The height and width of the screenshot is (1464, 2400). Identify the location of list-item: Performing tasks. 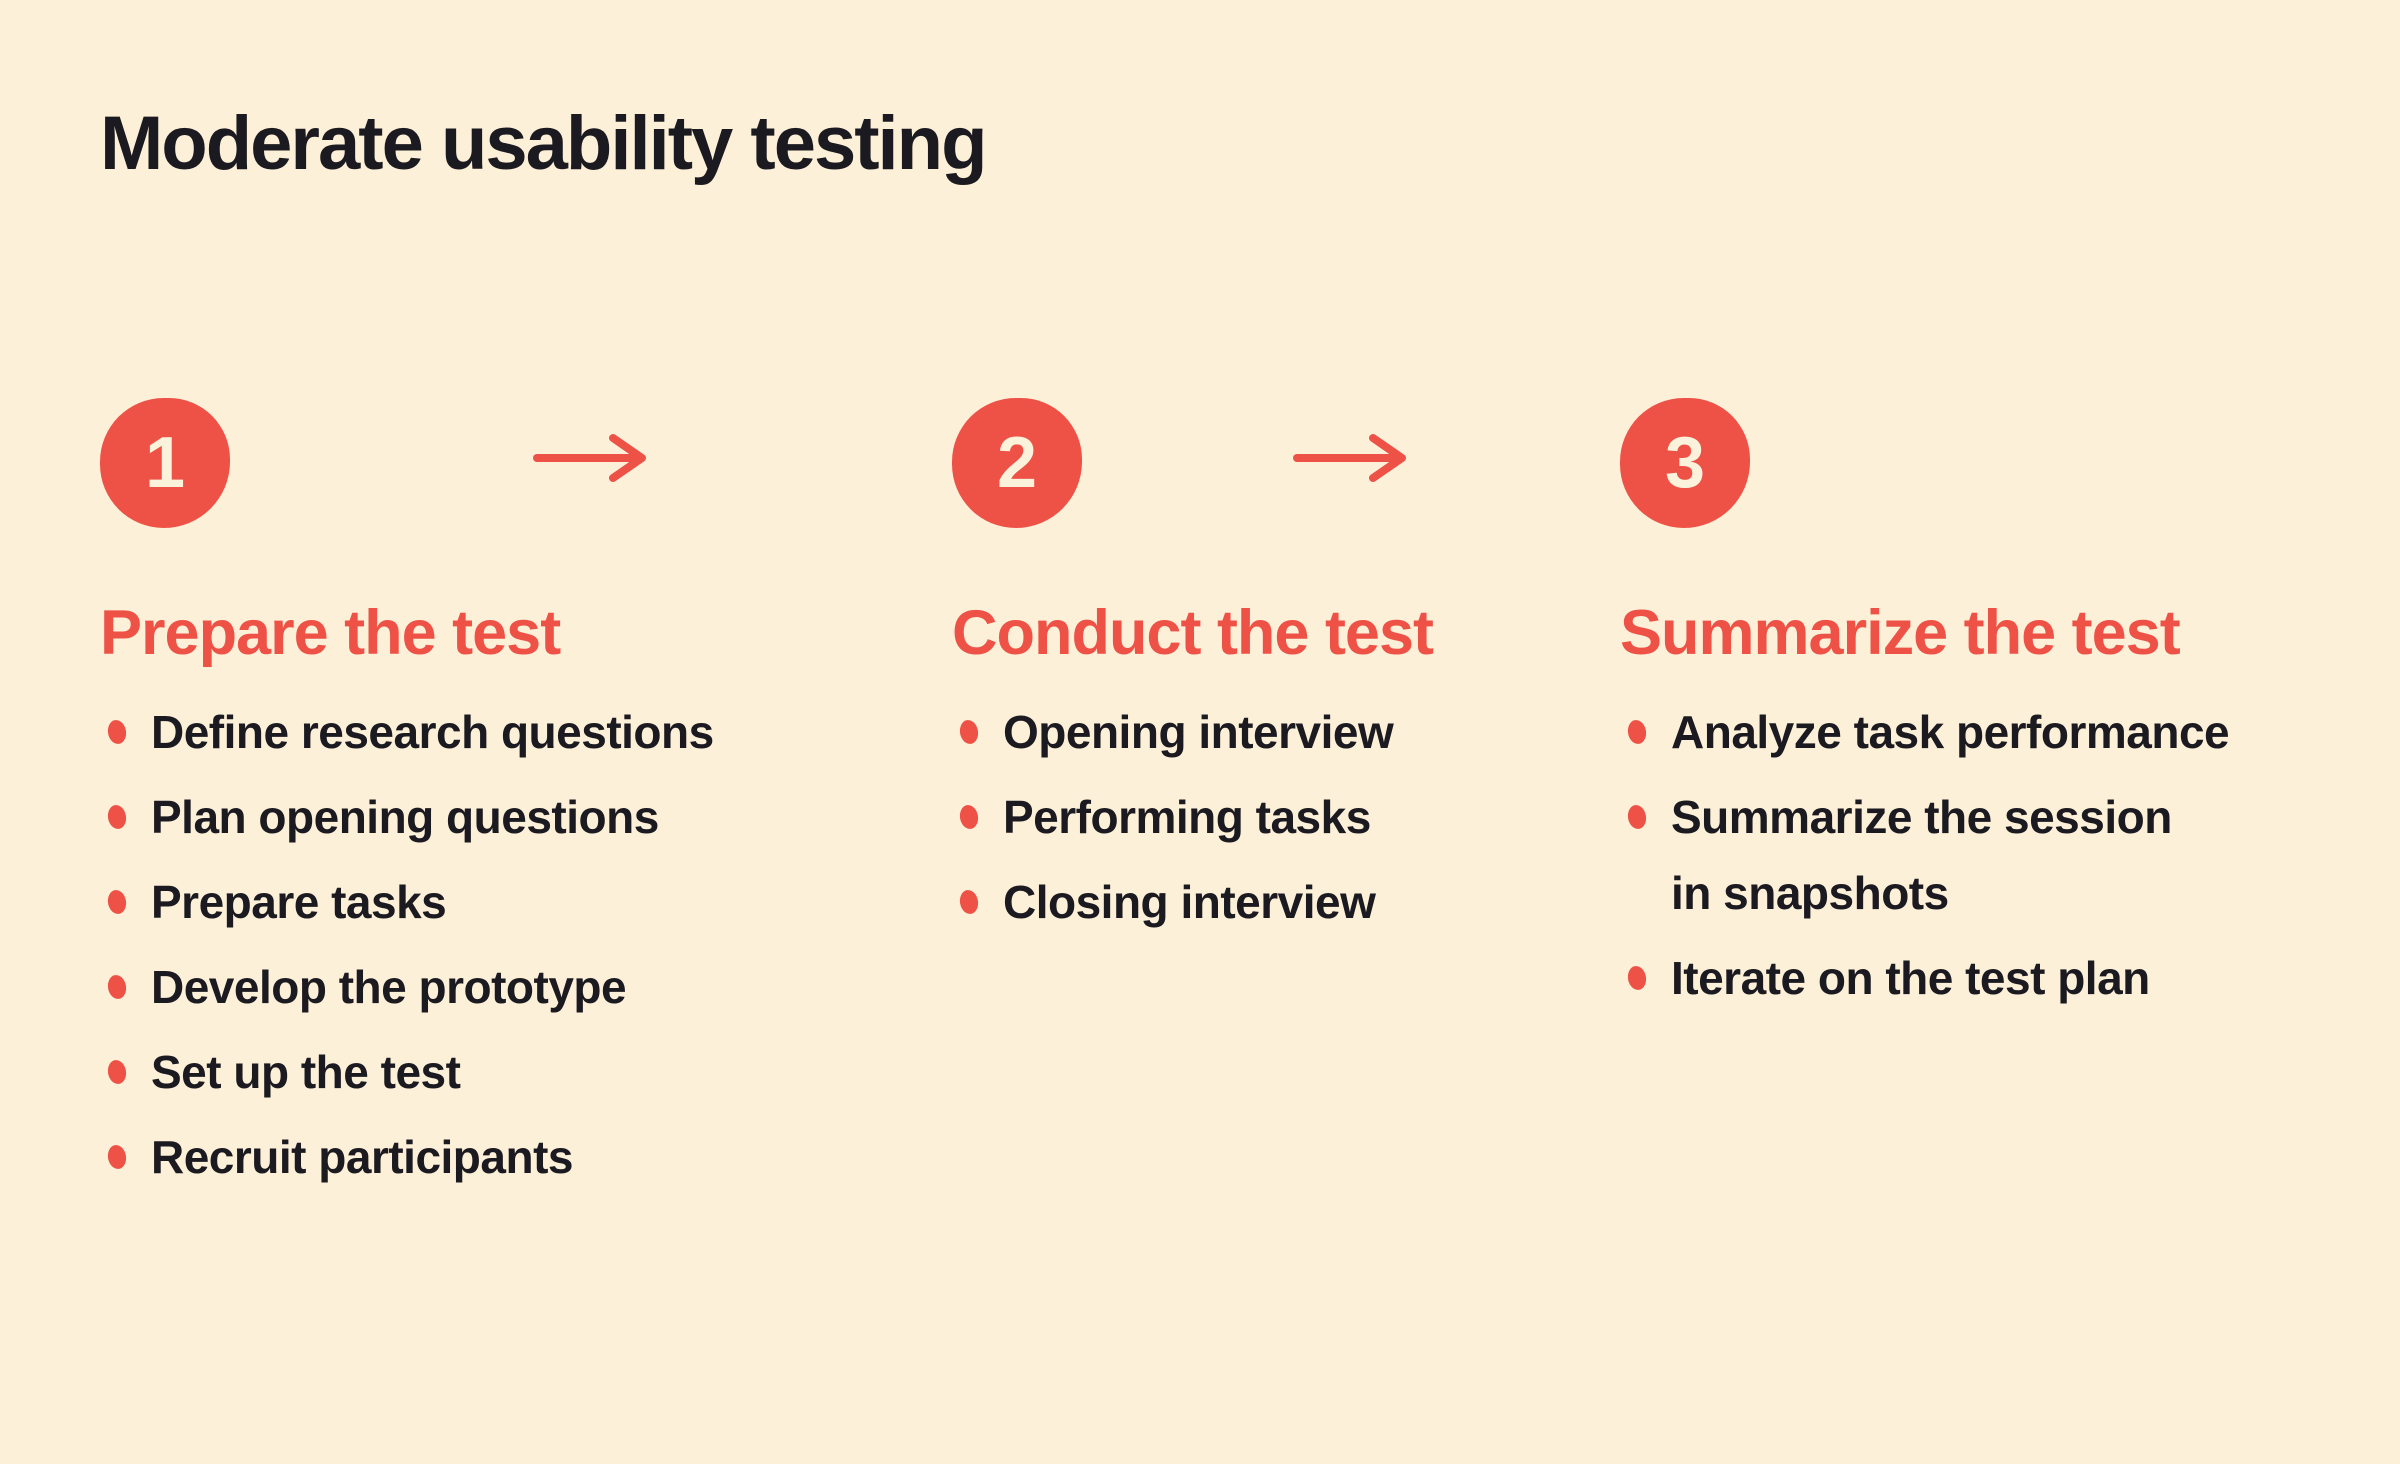
(1277, 817).